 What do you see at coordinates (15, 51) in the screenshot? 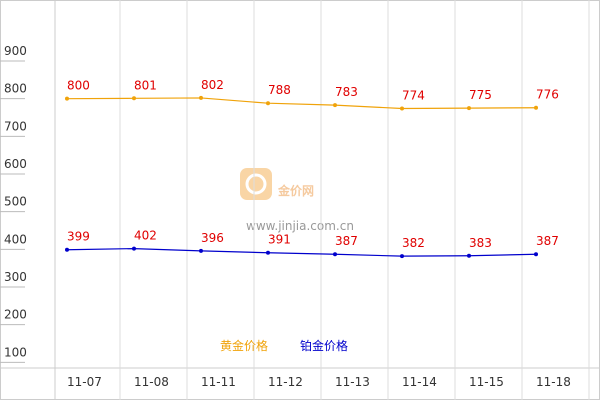
I see `y-tick-label: 900` at bounding box center [15, 51].